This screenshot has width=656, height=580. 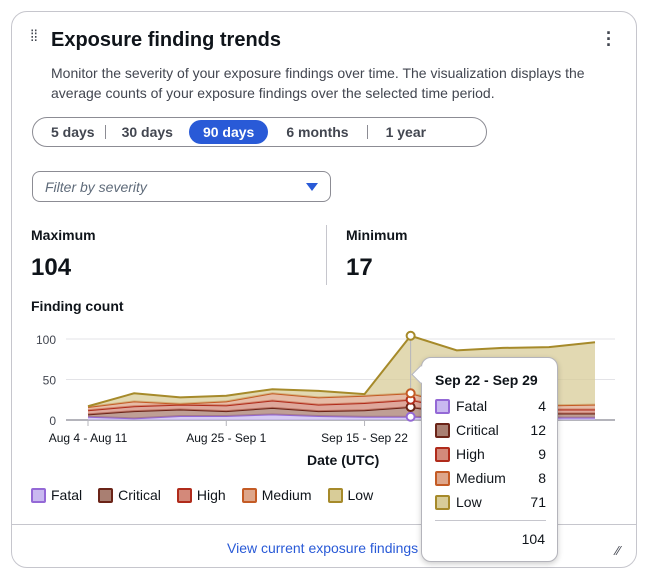 What do you see at coordinates (542, 406) in the screenshot?
I see `tooltip-series-value: 4` at bounding box center [542, 406].